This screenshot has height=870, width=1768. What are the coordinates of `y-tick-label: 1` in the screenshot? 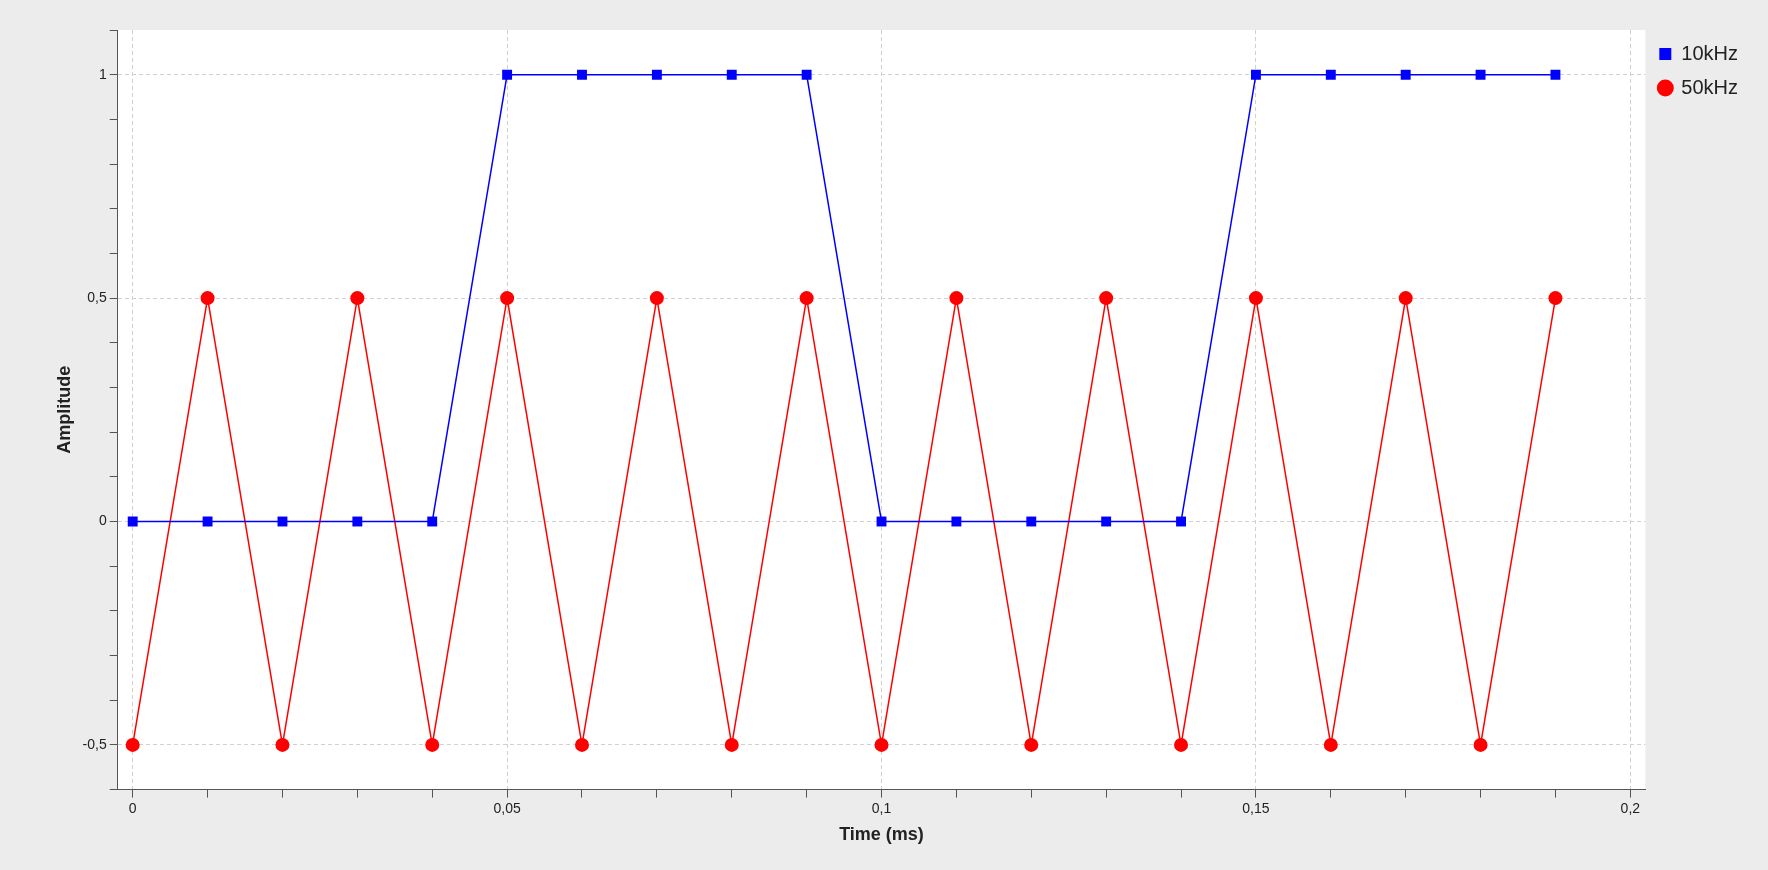 It's located at (102, 73).